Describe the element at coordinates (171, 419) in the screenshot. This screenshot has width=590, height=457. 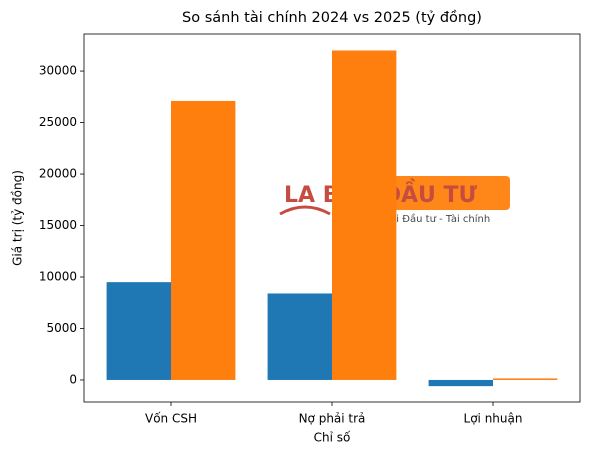
I see `x-tick-label: Vốn CSH` at that location.